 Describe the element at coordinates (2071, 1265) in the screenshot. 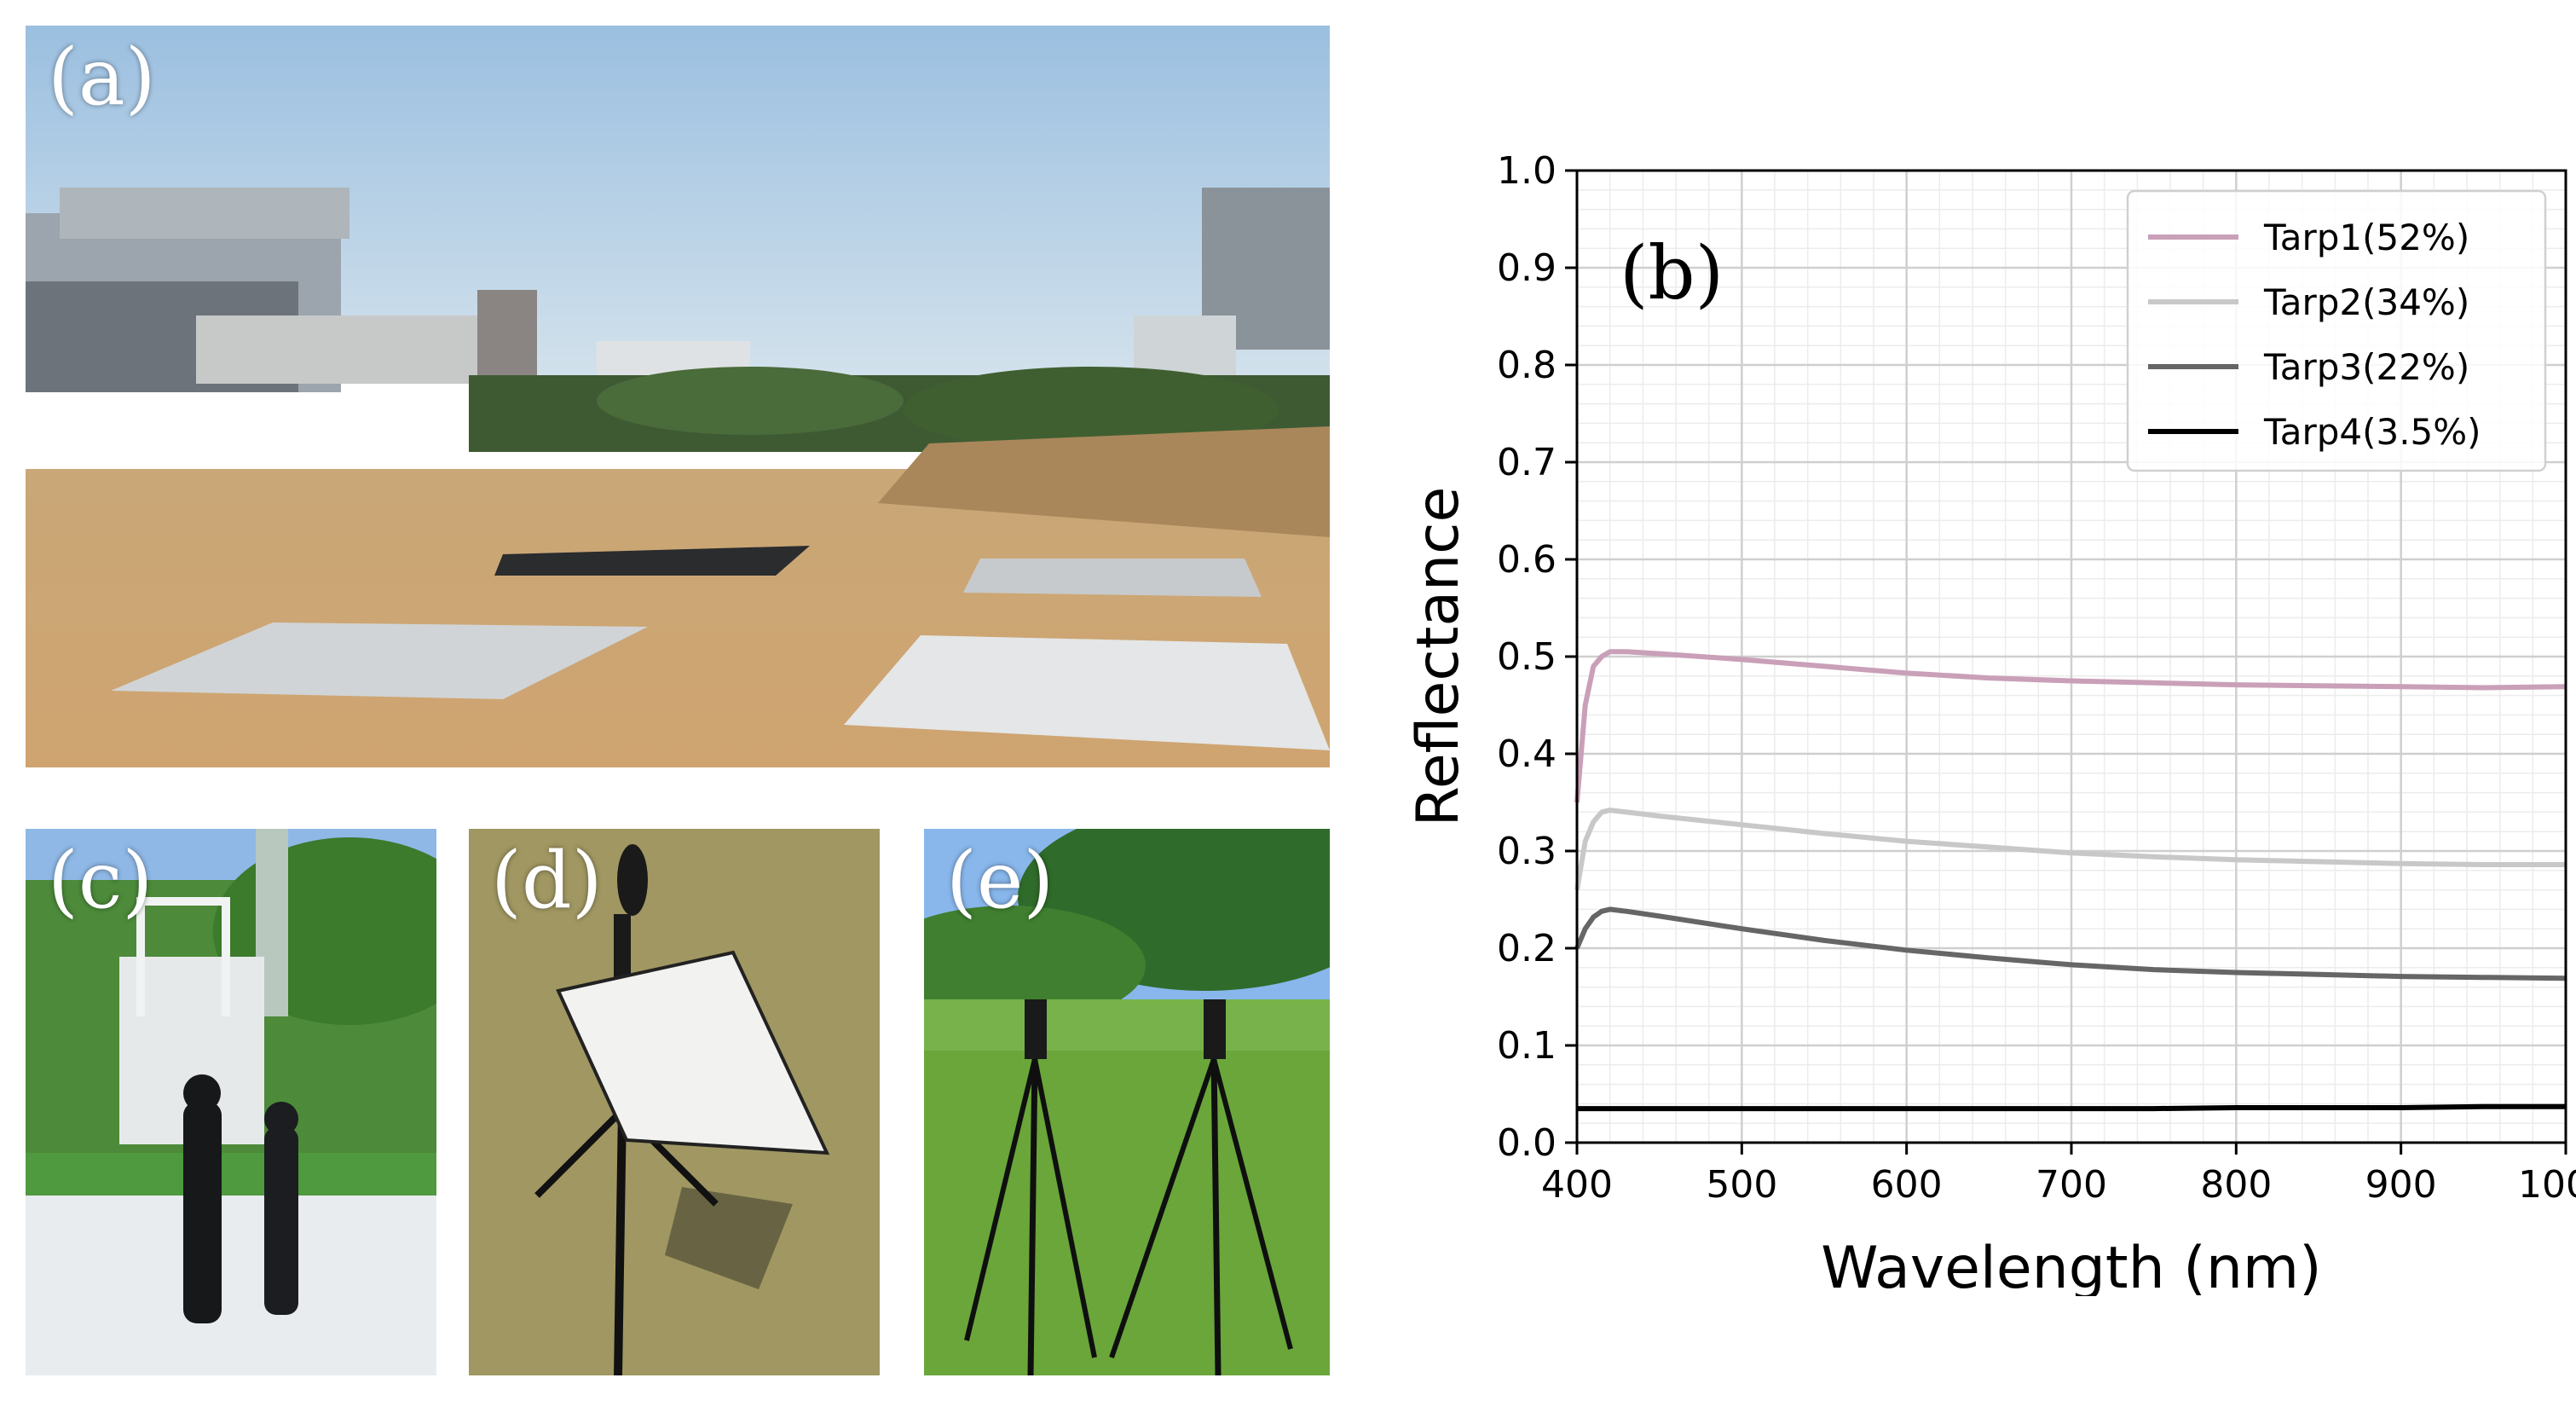

I see `x-axis-title: Wavelength (nm)` at that location.